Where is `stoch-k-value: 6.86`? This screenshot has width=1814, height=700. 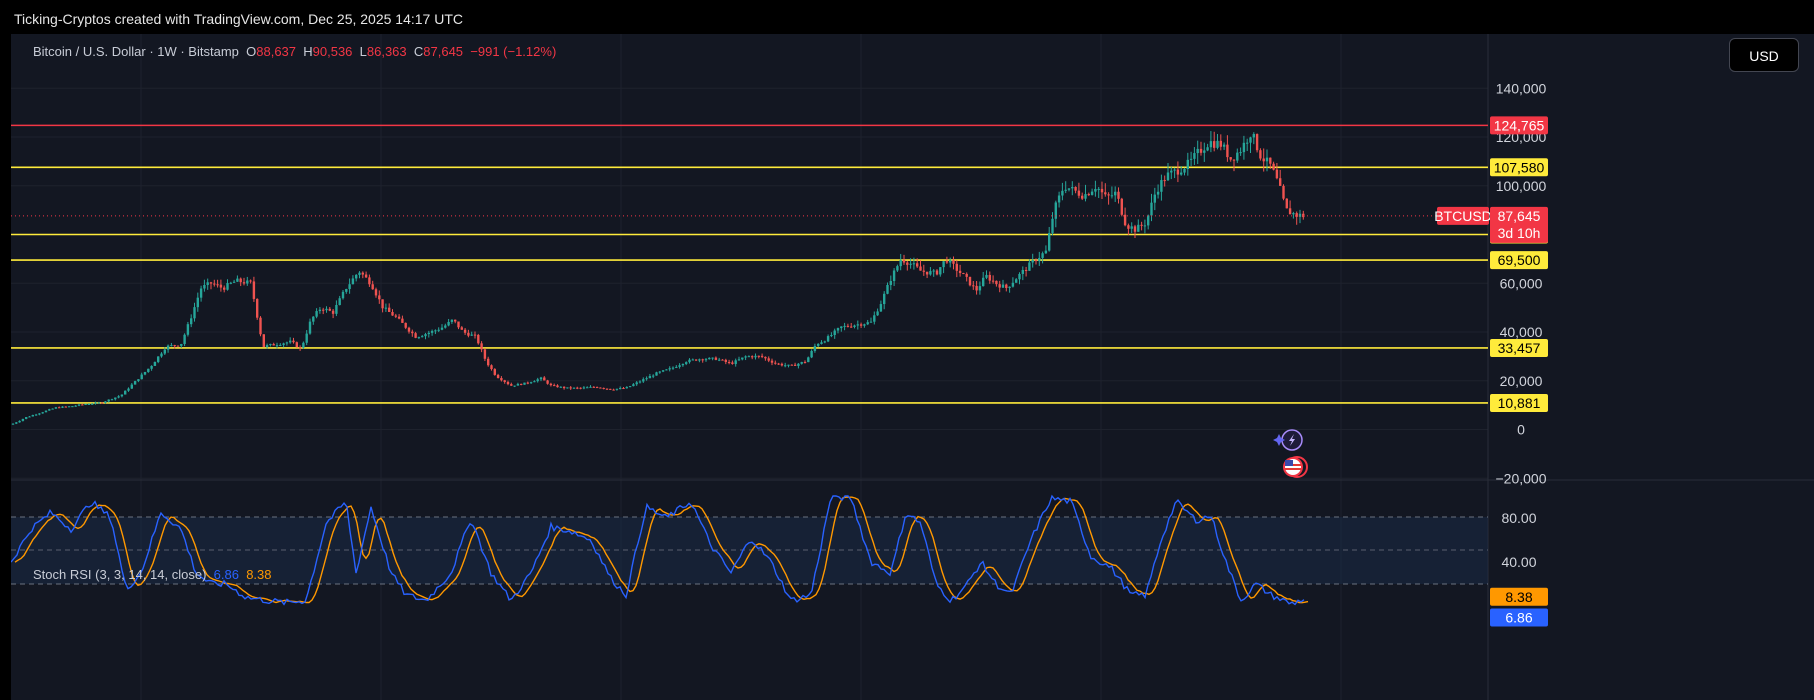
stoch-k-value: 6.86 is located at coordinates (226, 574).